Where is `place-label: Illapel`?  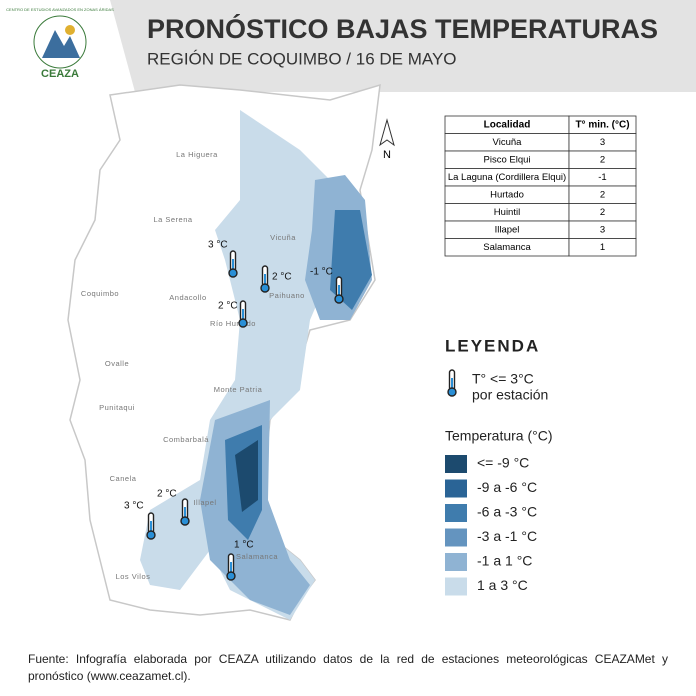
place-label: Illapel is located at coordinates (204, 502).